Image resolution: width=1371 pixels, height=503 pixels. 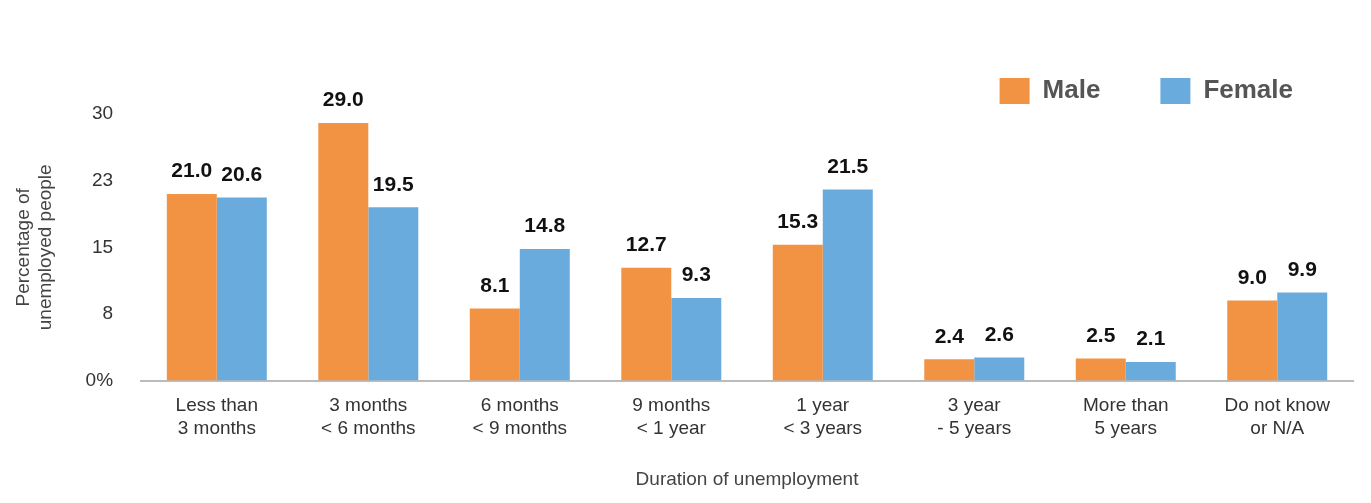 What do you see at coordinates (495, 284) in the screenshot?
I see `data-label: 8.1` at bounding box center [495, 284].